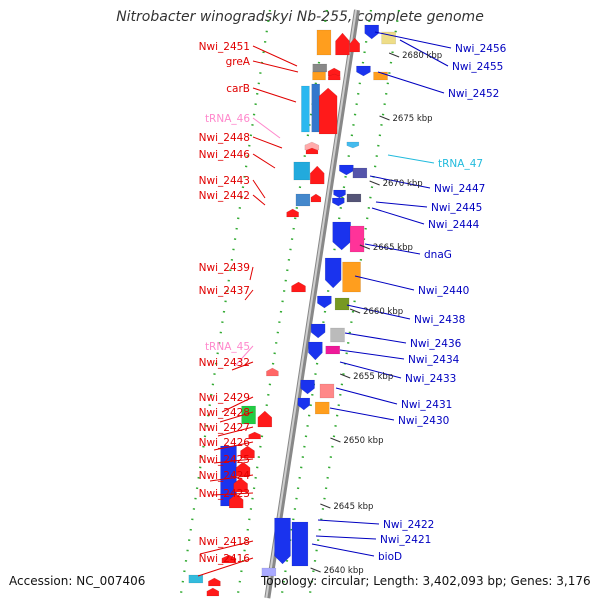 The image size is (600, 600). What do you see at coordinates (224, 363) in the screenshot?
I see `label-nwi-2432: Nwi_2432` at bounding box center [224, 363].